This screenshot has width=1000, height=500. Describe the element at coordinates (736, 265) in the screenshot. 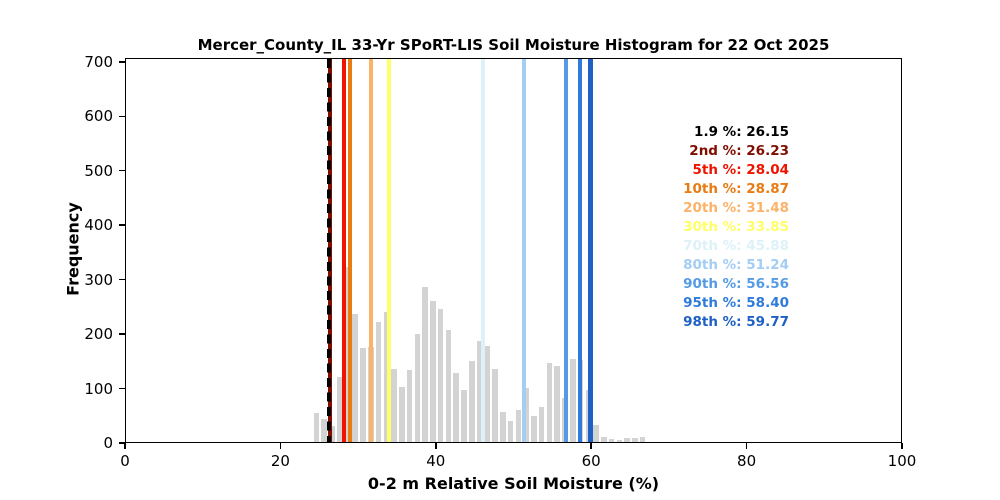

I see `legend-item: 80th %: 51.24` at that location.